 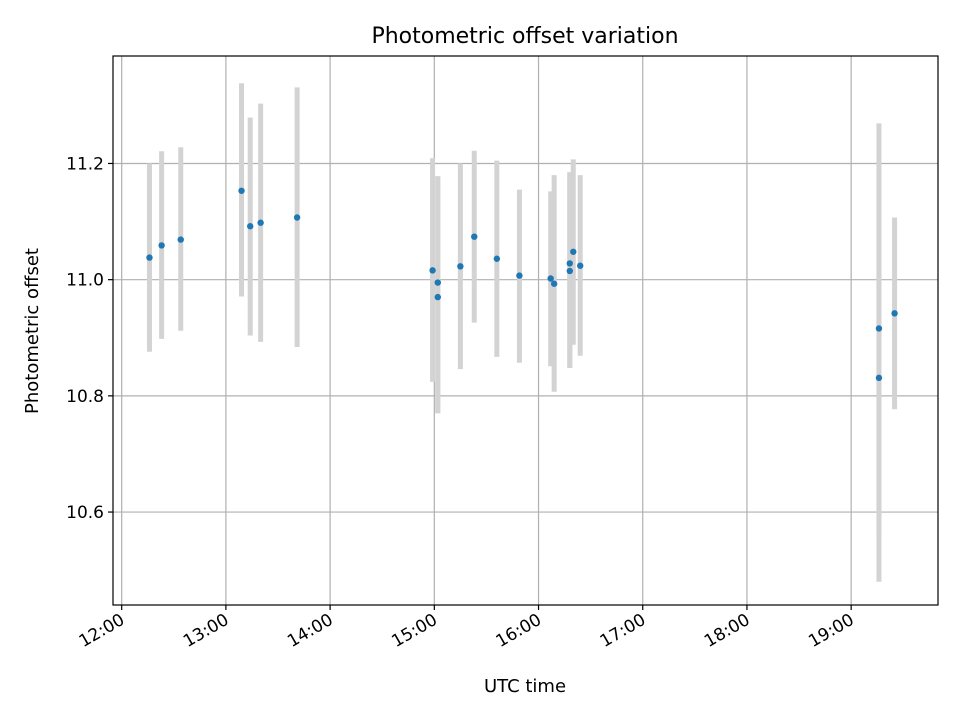 I want to click on y-axis-ticks: 10.6 10.8 11.0 11.2, so click(x=89, y=338).